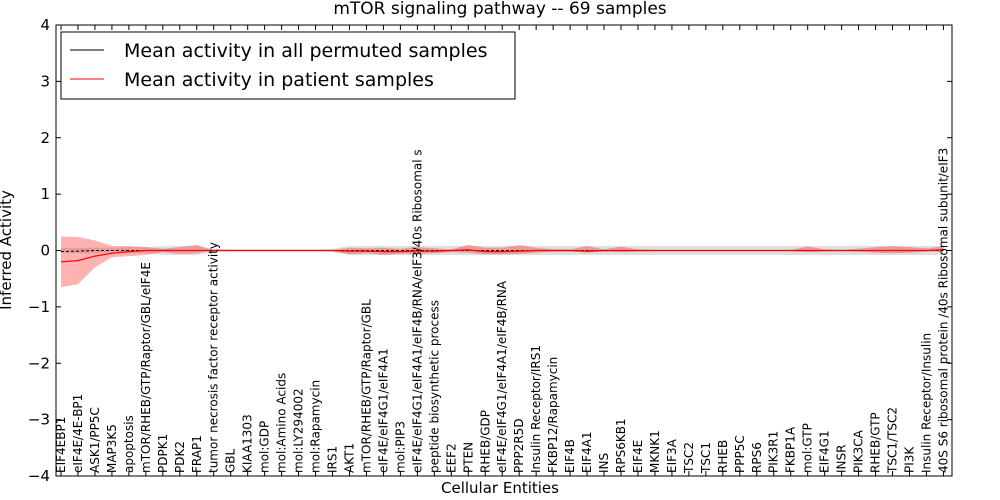 This screenshot has width=1000, height=500. I want to click on x-axis-title: Cellular Entities, so click(500, 488).